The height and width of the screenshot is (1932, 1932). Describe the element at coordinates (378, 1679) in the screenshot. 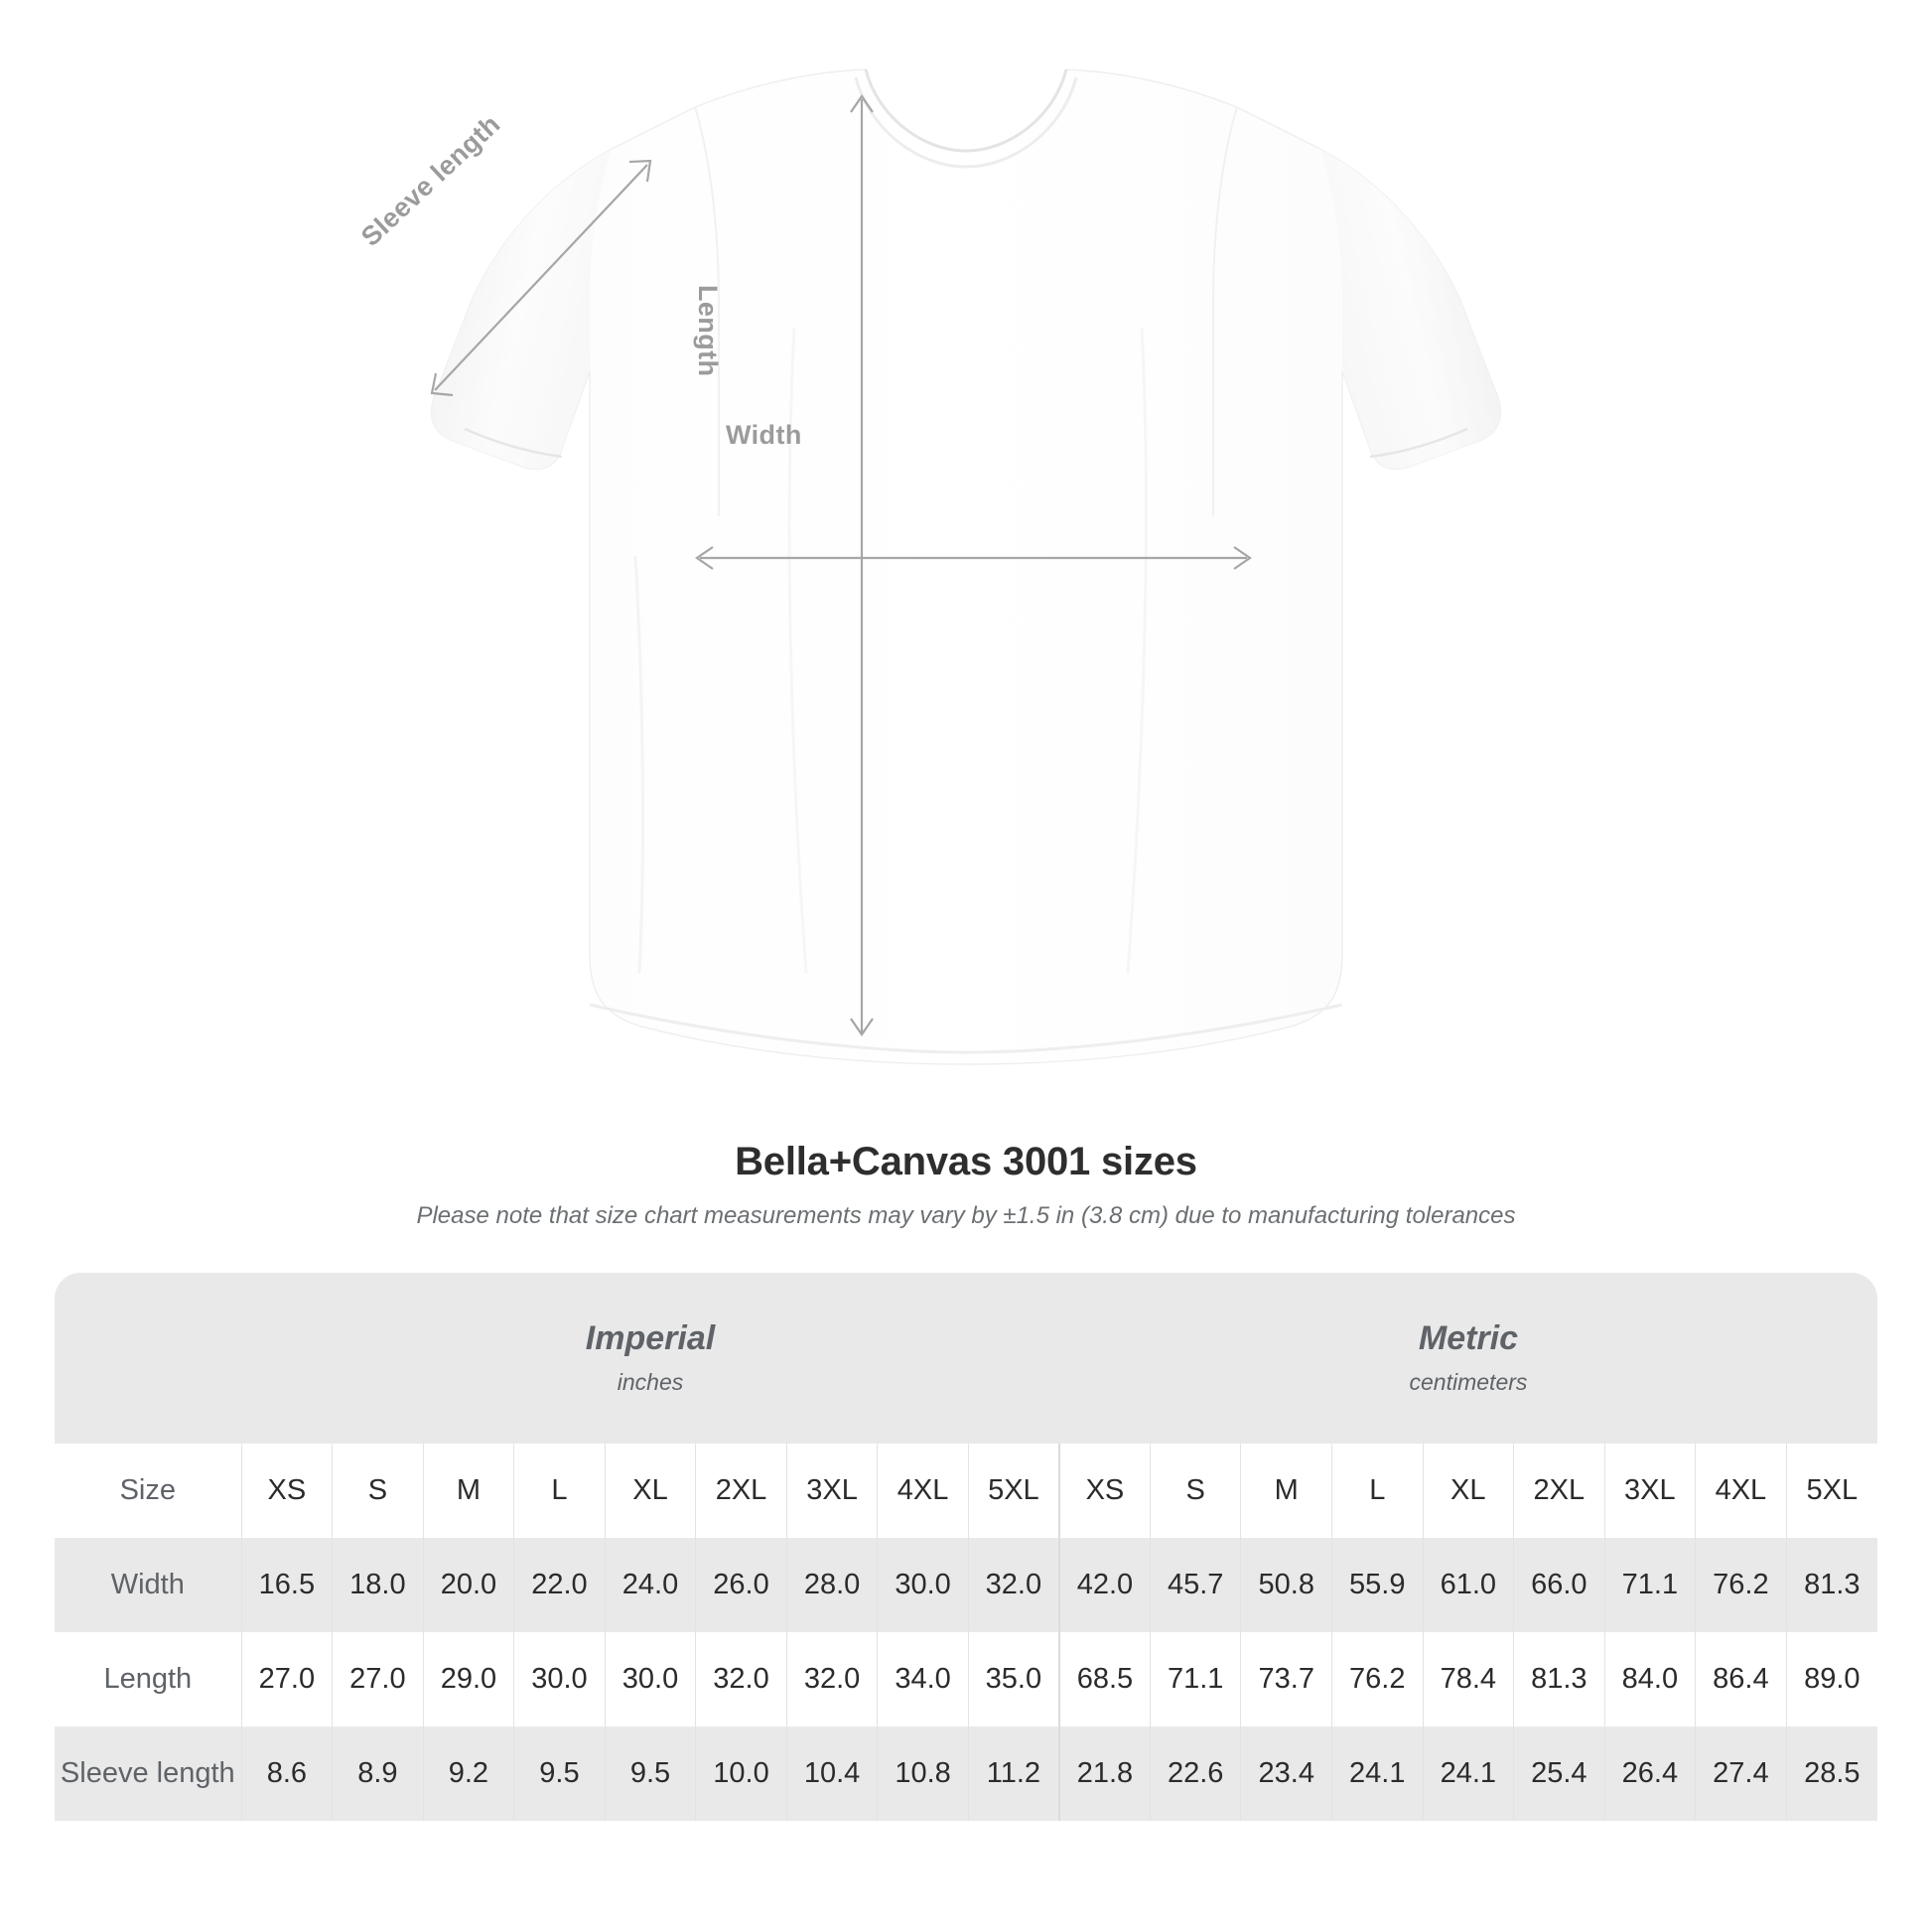

I see `length-imperial-s: 27.0` at that location.